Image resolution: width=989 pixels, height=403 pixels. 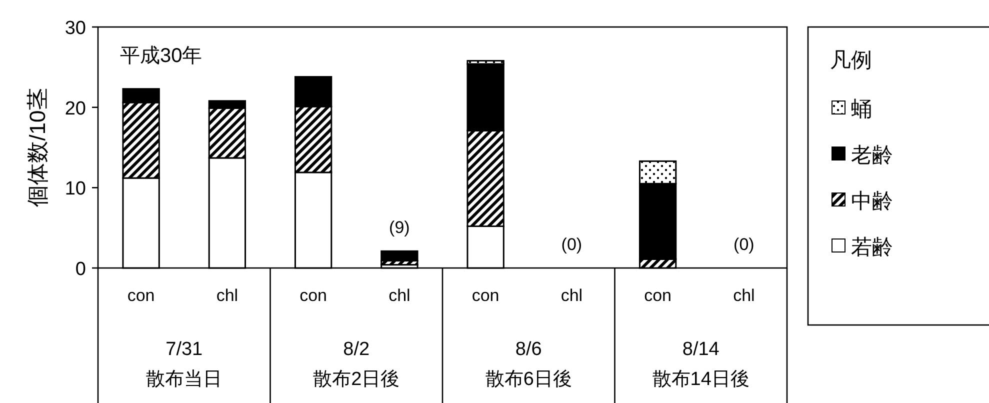 I want to click on legend-title: 凡例, so click(x=851, y=60).